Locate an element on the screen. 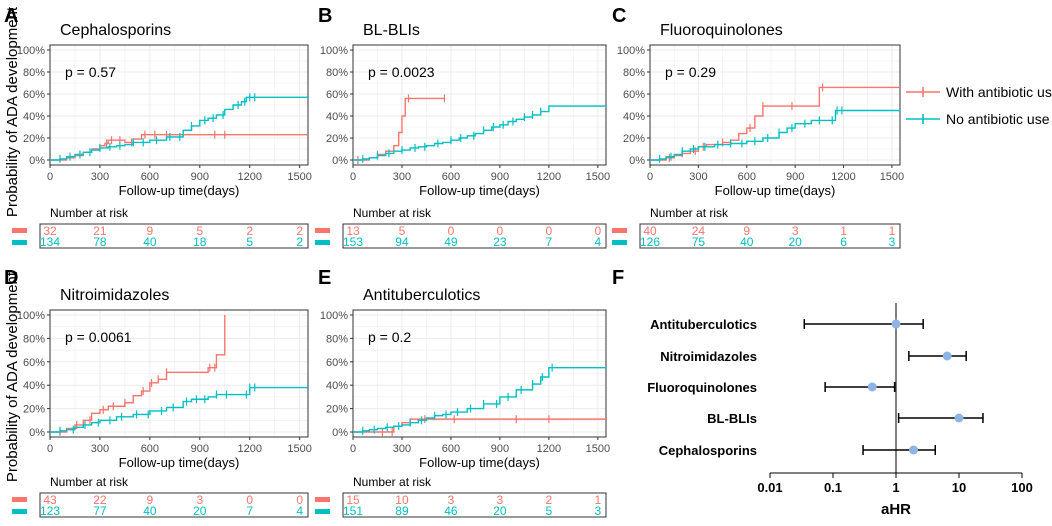  panel-letter: B is located at coordinates (325, 16).